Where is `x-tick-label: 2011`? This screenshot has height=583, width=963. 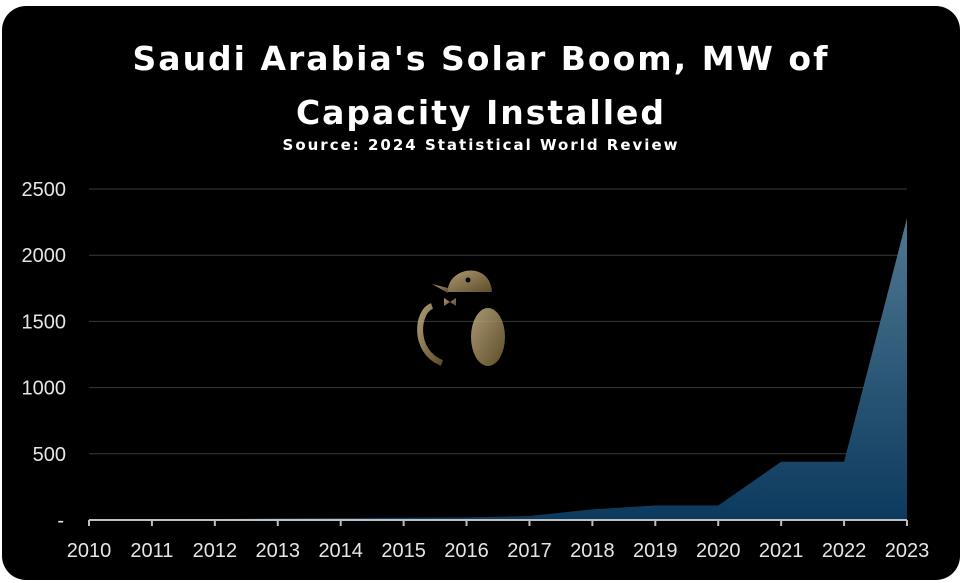 x-tick-label: 2011 is located at coordinates (151, 551).